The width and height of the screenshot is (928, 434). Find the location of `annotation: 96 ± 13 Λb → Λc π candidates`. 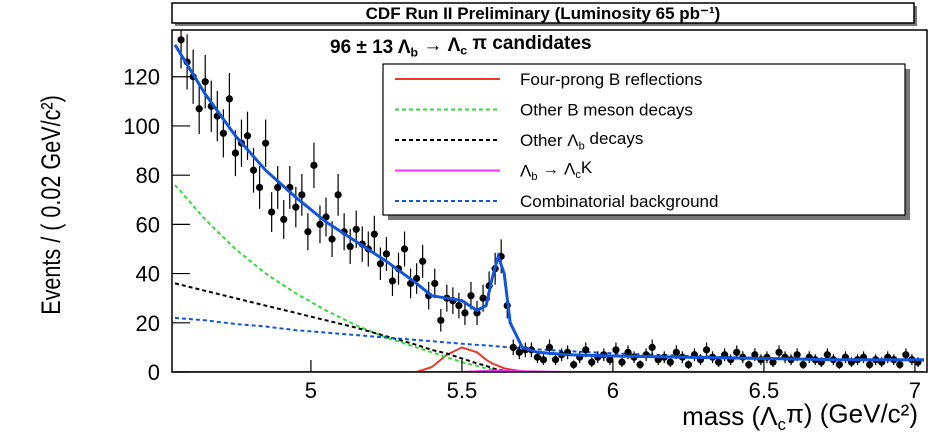

annotation: 96 ± 13 Λb → Λc π candidates is located at coordinates (461, 46).